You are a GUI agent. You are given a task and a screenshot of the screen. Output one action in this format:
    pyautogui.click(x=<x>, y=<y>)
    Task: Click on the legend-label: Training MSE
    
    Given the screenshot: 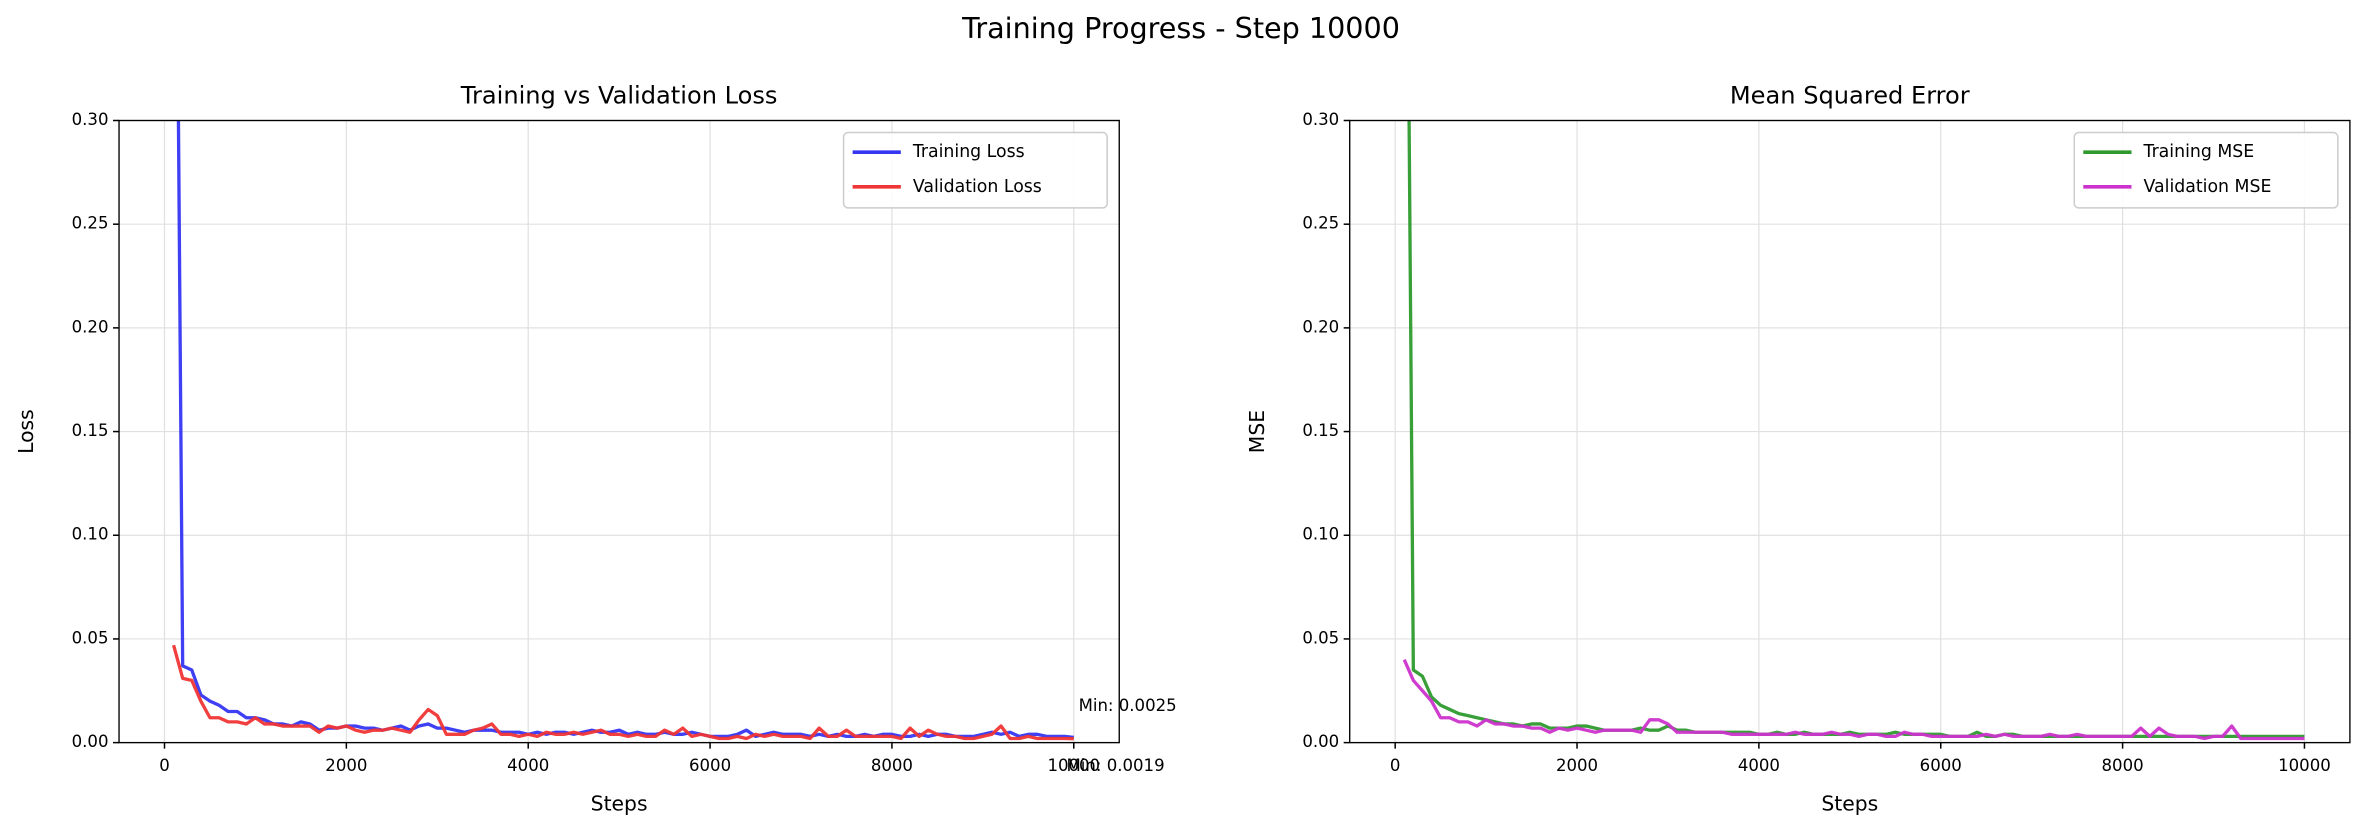 What is the action you would take?
    pyautogui.click(x=2199, y=152)
    